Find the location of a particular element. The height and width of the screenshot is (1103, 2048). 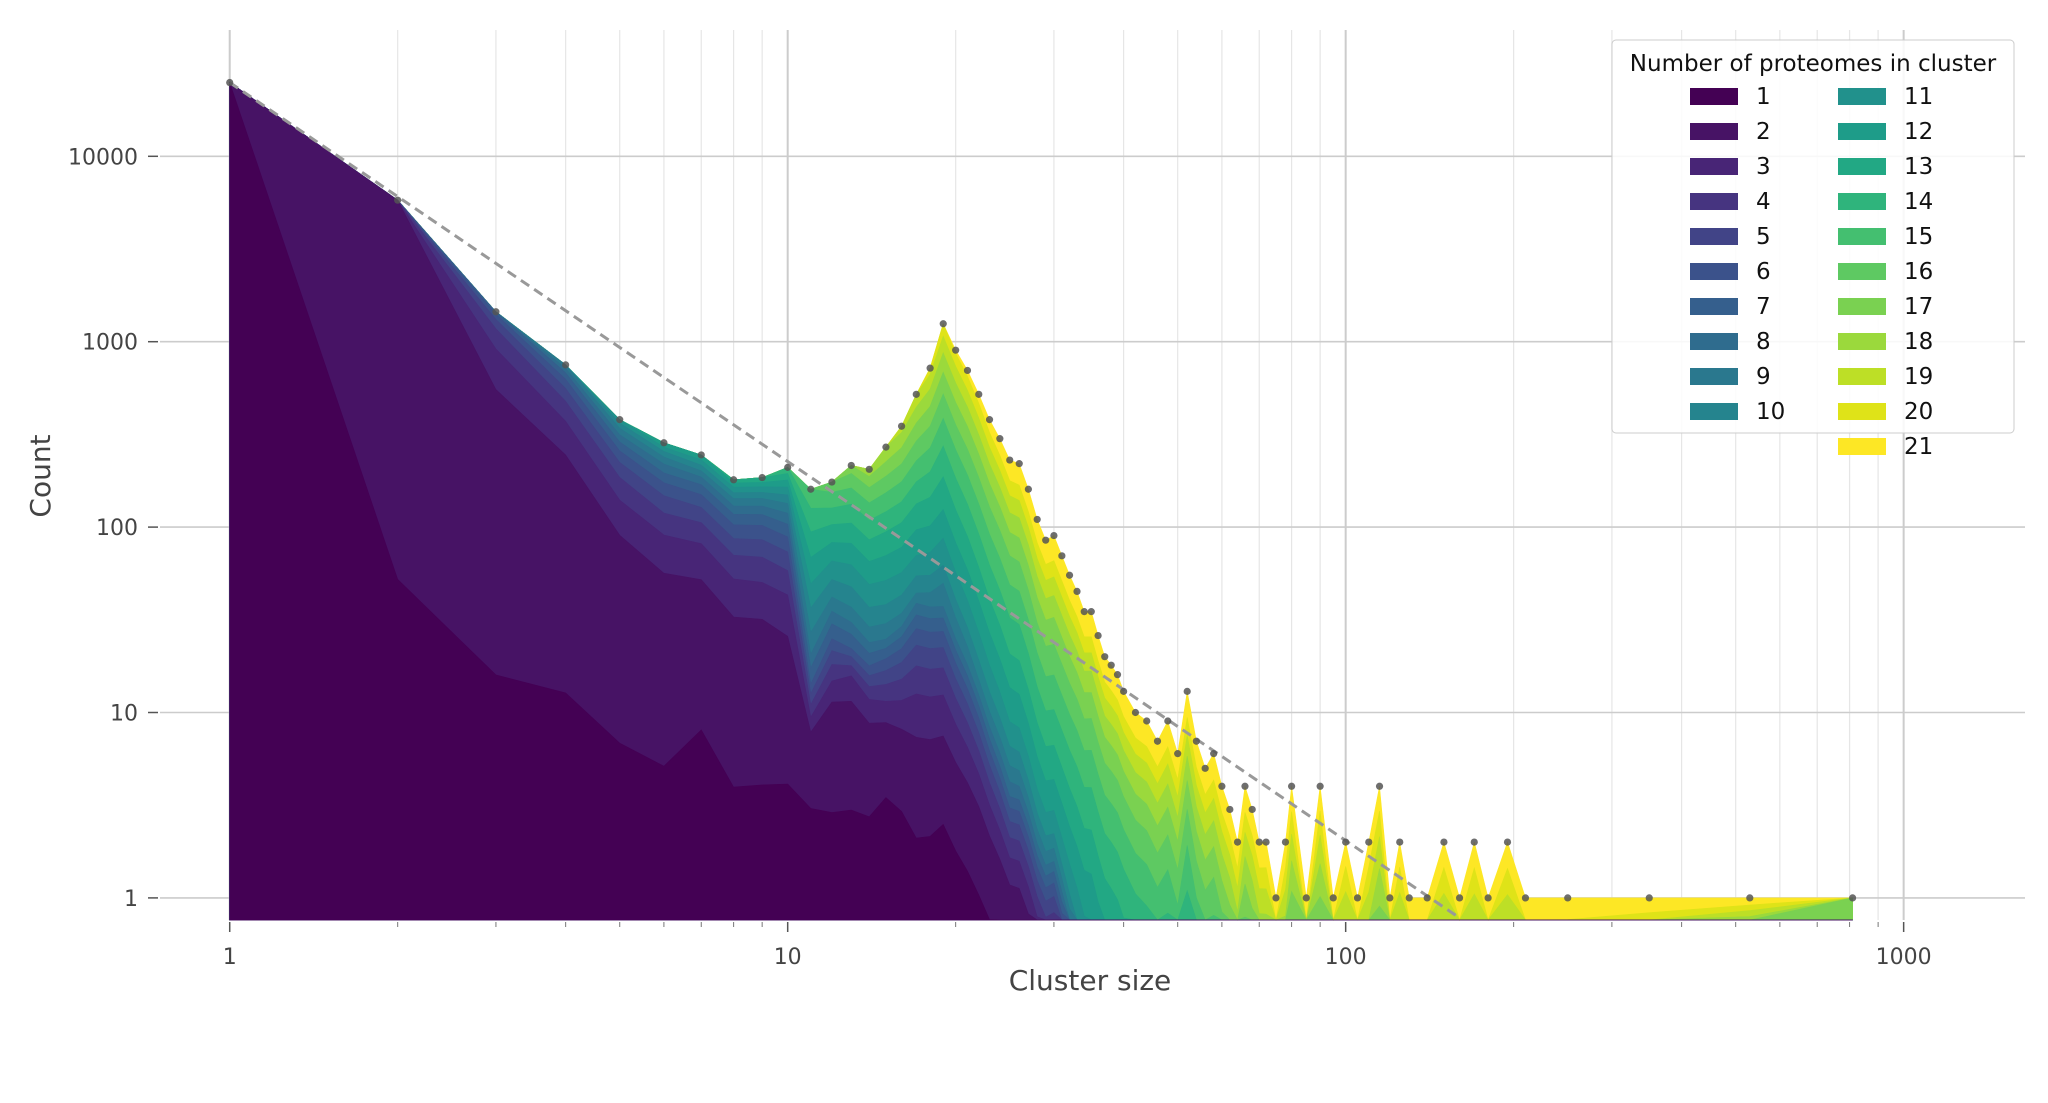

y-tick-label: 100 is located at coordinates (117, 528).